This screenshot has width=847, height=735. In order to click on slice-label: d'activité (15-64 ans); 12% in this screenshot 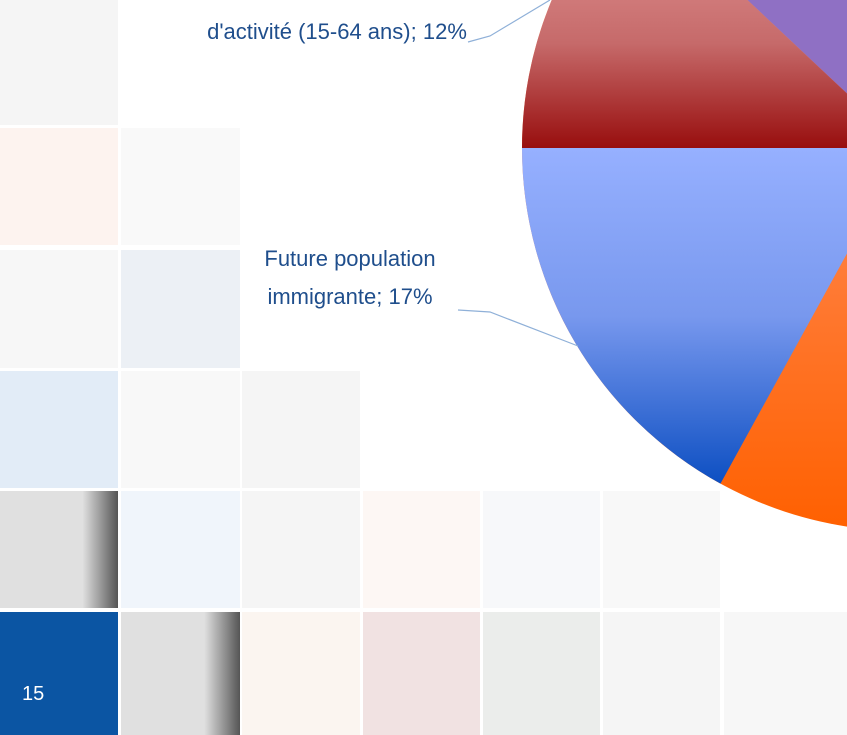, I will do `click(337, 32)`.